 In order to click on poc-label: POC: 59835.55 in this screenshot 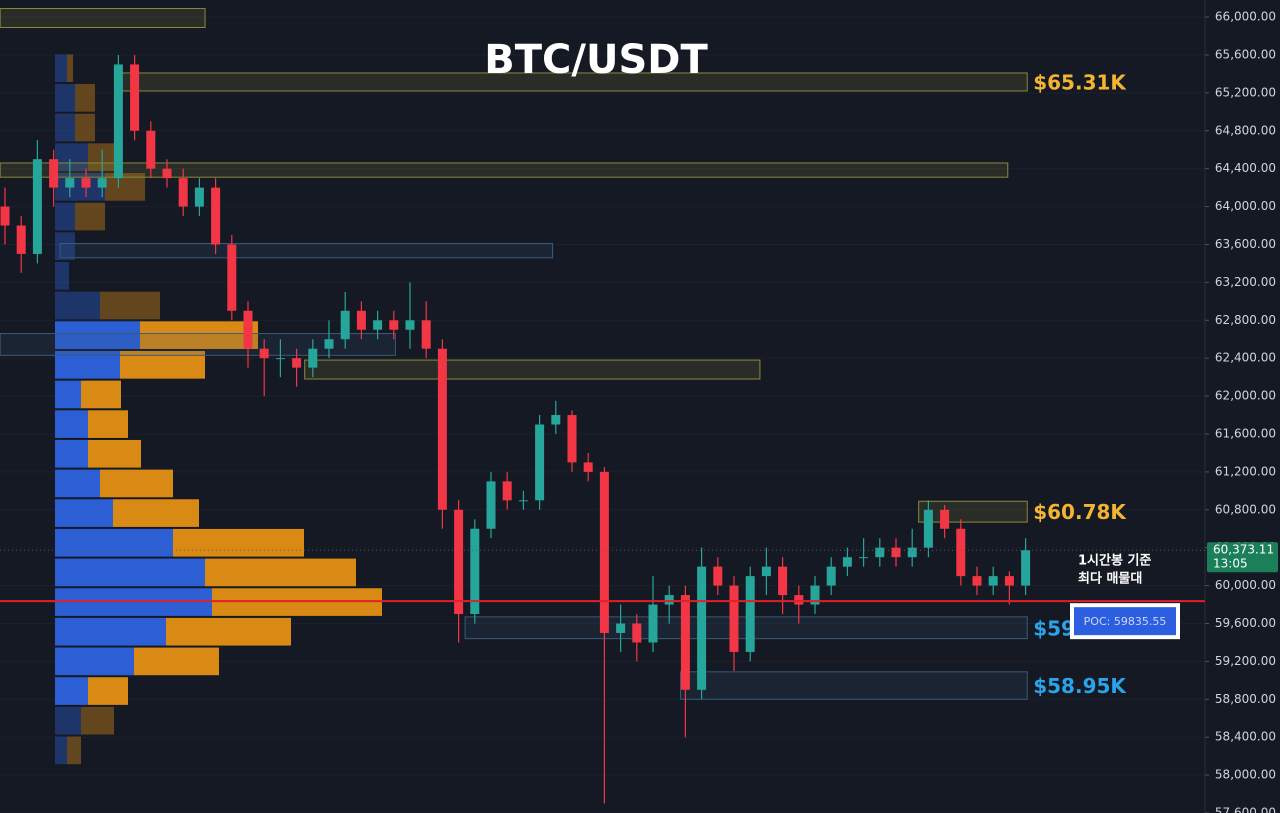, I will do `click(1125, 621)`.